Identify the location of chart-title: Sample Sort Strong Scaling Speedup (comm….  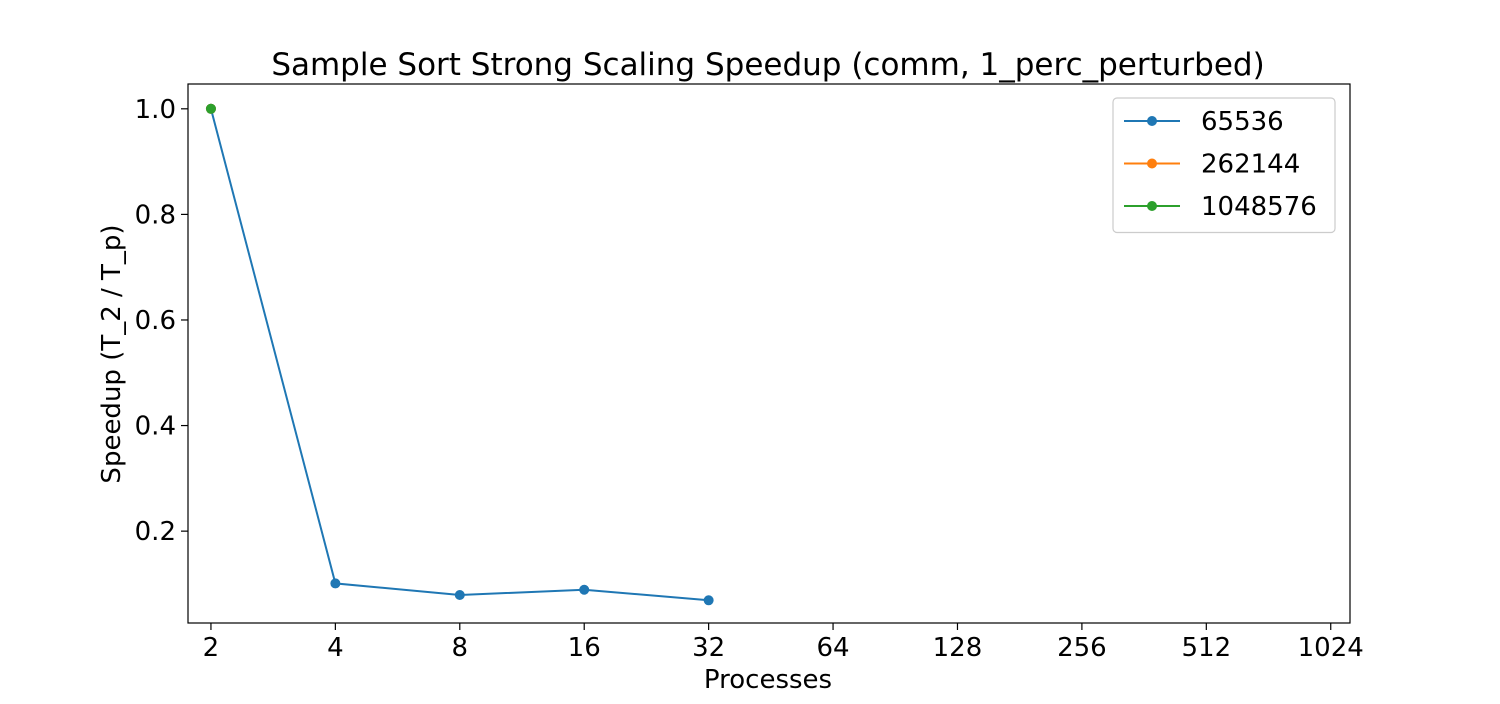
(767, 65).